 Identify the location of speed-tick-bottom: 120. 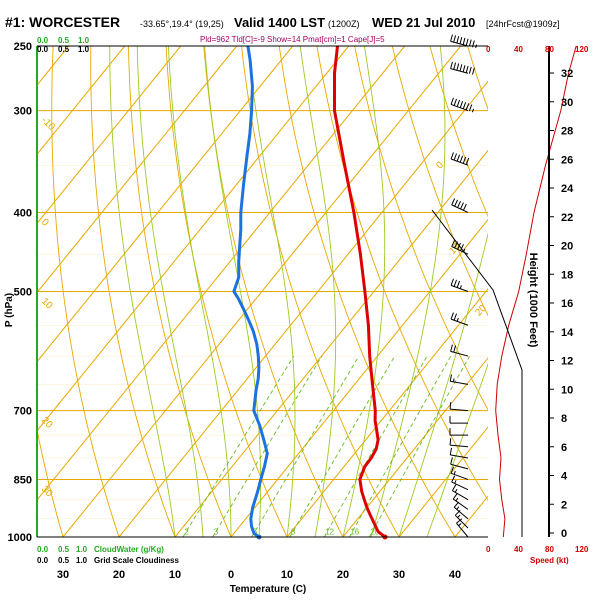
(582, 549).